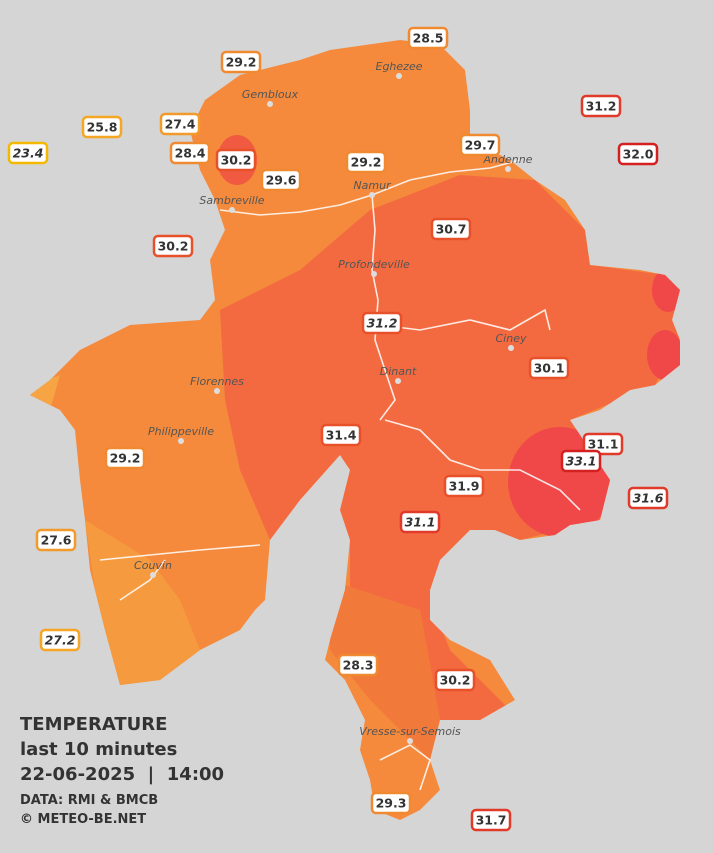  What do you see at coordinates (508, 159) in the screenshot?
I see `city-name: Andenne` at bounding box center [508, 159].